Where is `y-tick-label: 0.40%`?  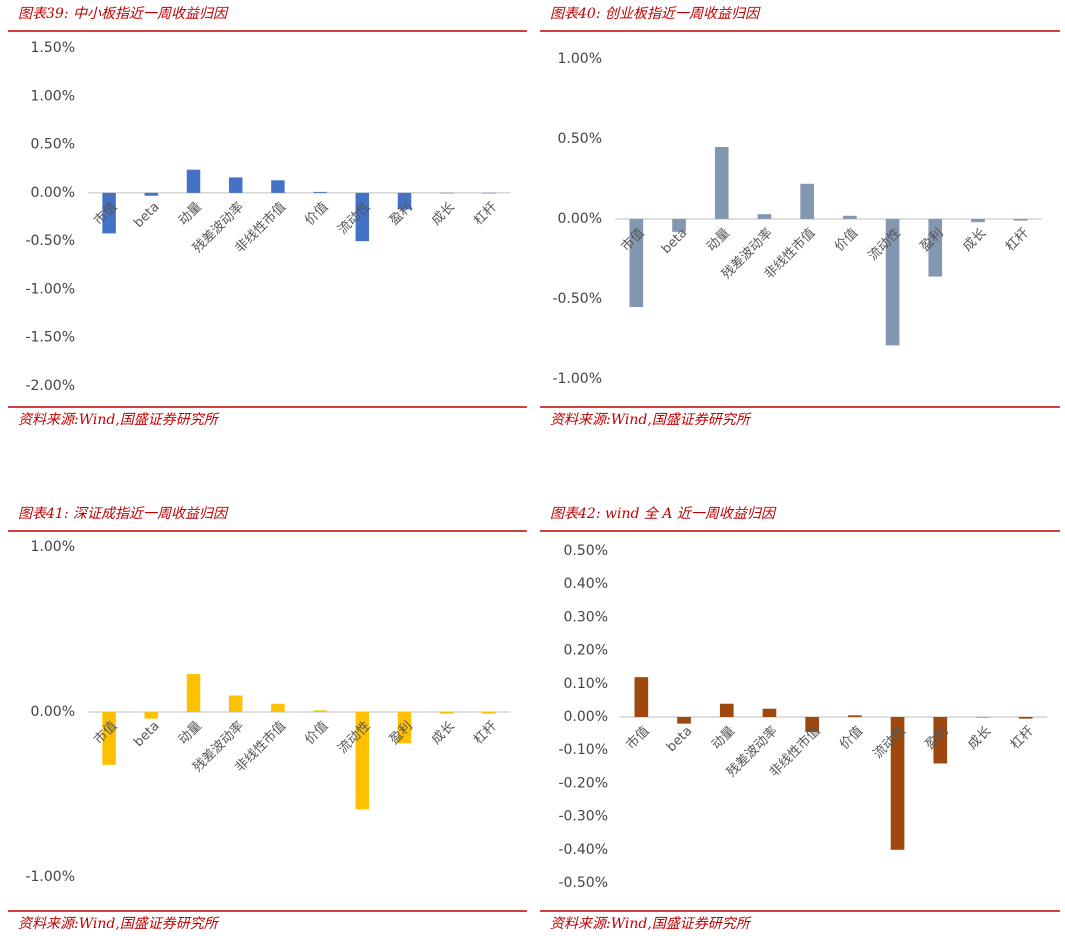 y-tick-label: 0.40% is located at coordinates (586, 584).